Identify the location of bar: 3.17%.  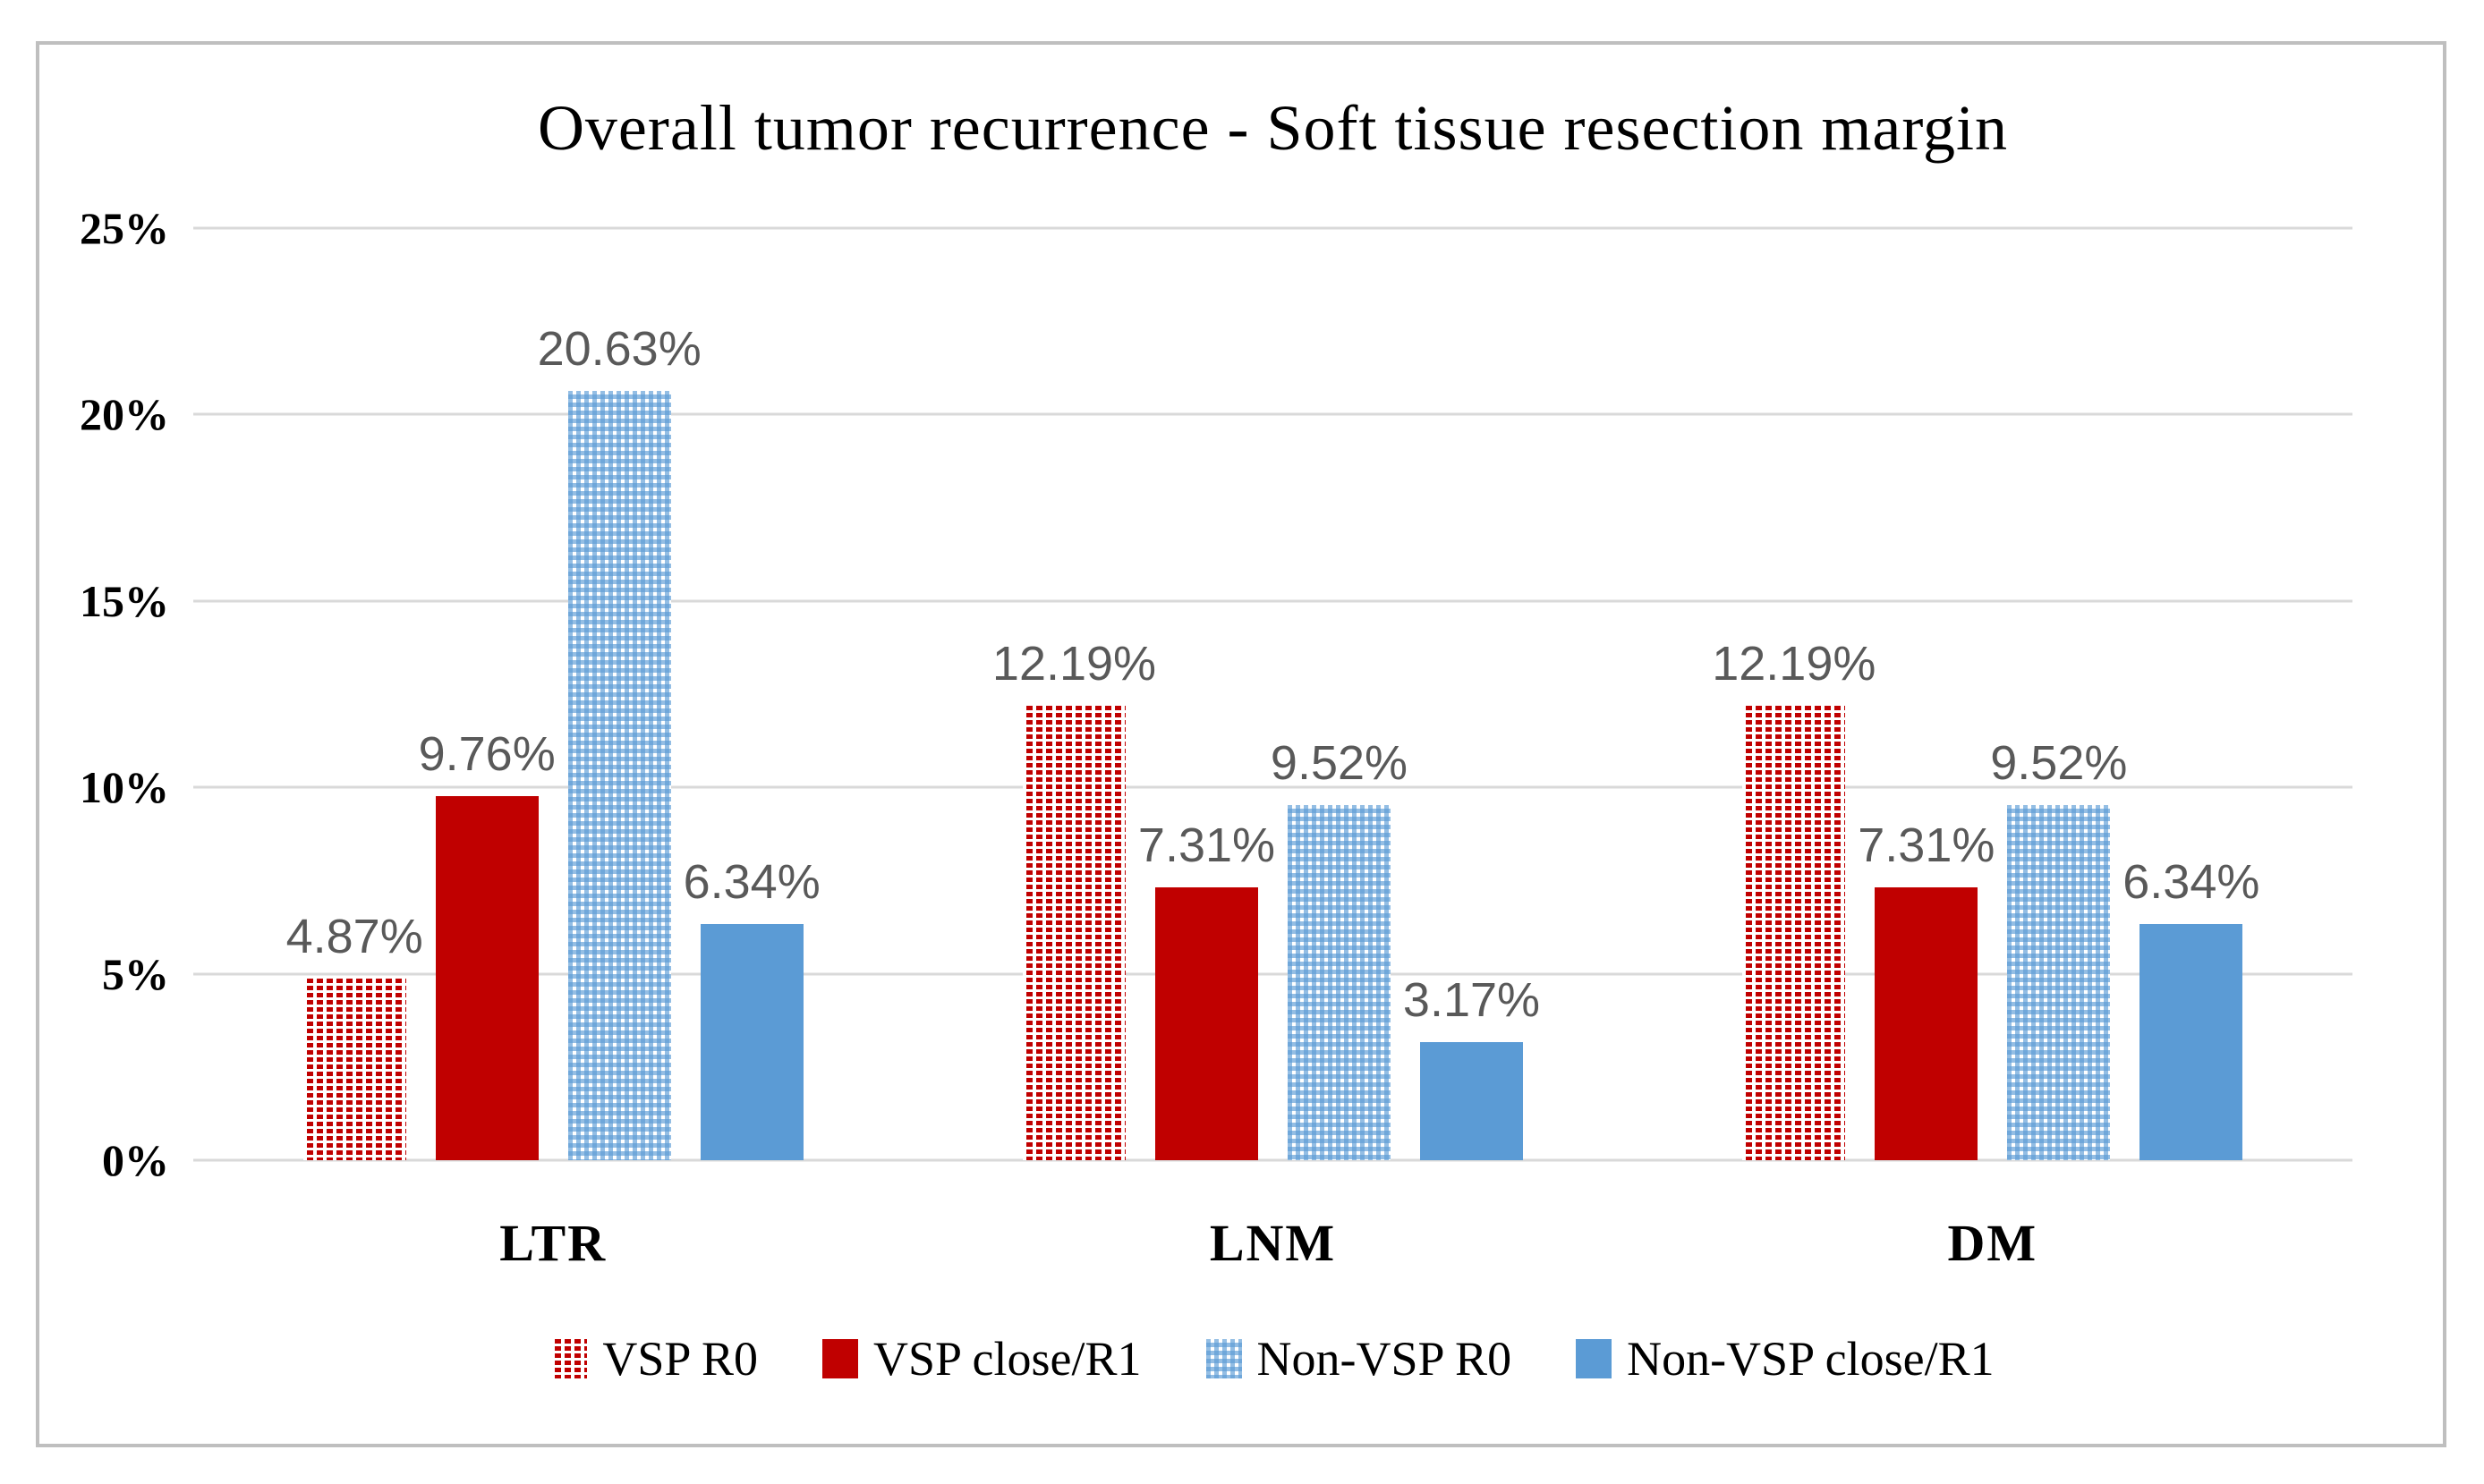
(1471, 1066).